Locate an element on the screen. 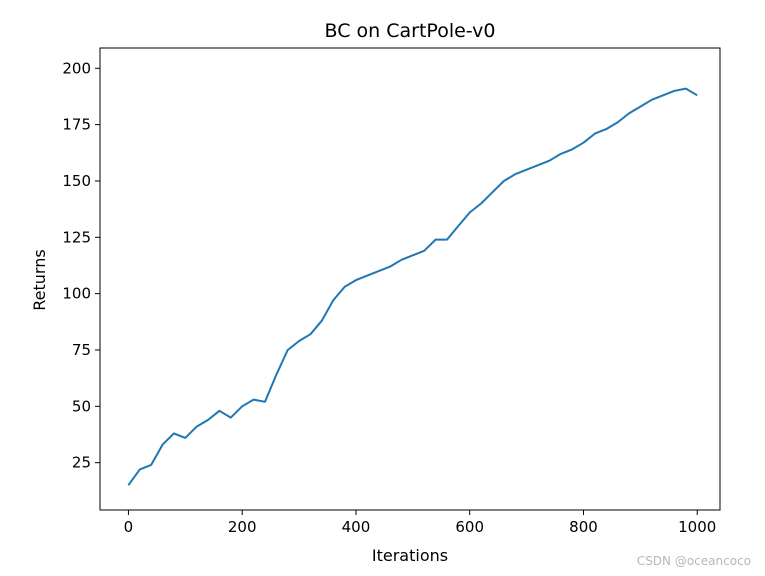 This screenshot has width=765, height=576. y-tick-label: 150 is located at coordinates (76, 181).